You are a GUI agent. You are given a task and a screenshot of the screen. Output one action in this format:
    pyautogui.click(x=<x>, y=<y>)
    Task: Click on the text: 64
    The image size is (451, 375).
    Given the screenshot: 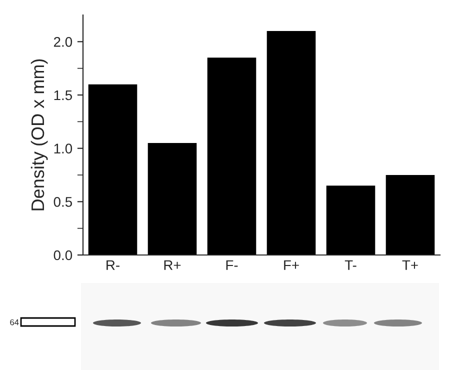 What is the action you would take?
    pyautogui.click(x=14, y=322)
    